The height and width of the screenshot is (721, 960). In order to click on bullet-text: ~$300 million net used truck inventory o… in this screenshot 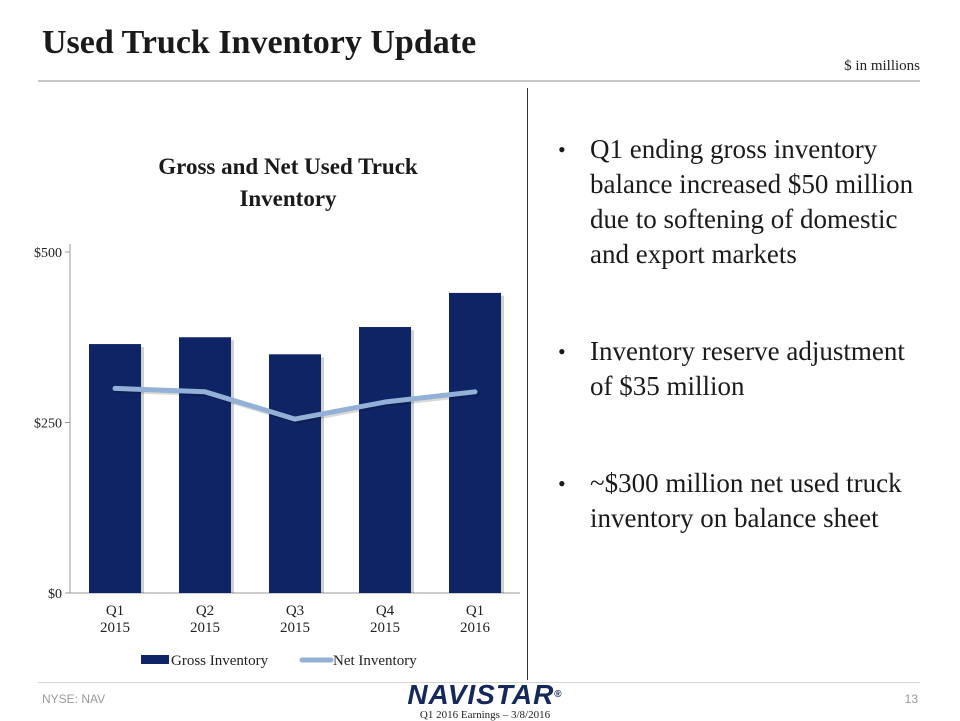, I will do `click(746, 500)`.